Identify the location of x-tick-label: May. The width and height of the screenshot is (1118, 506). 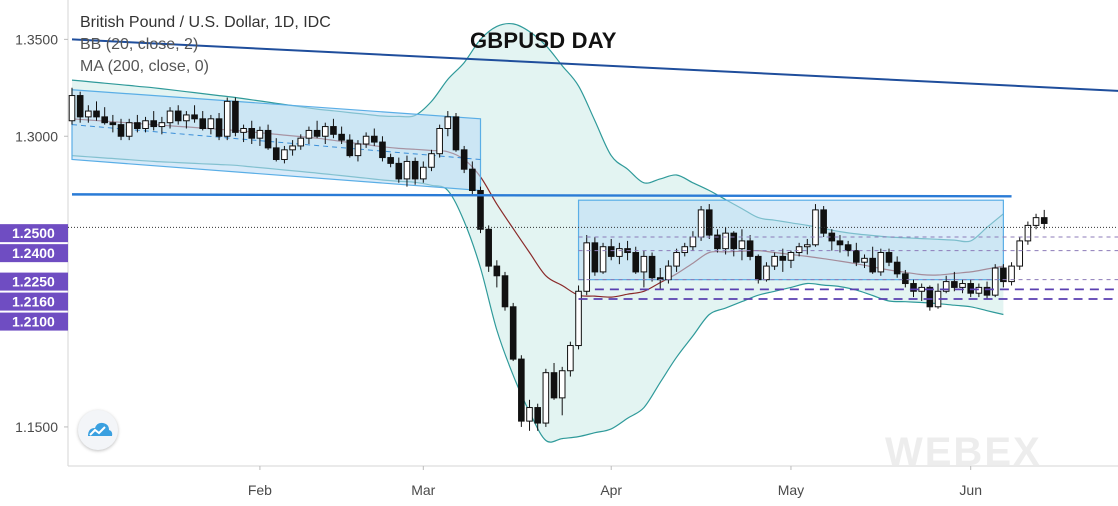
(791, 490).